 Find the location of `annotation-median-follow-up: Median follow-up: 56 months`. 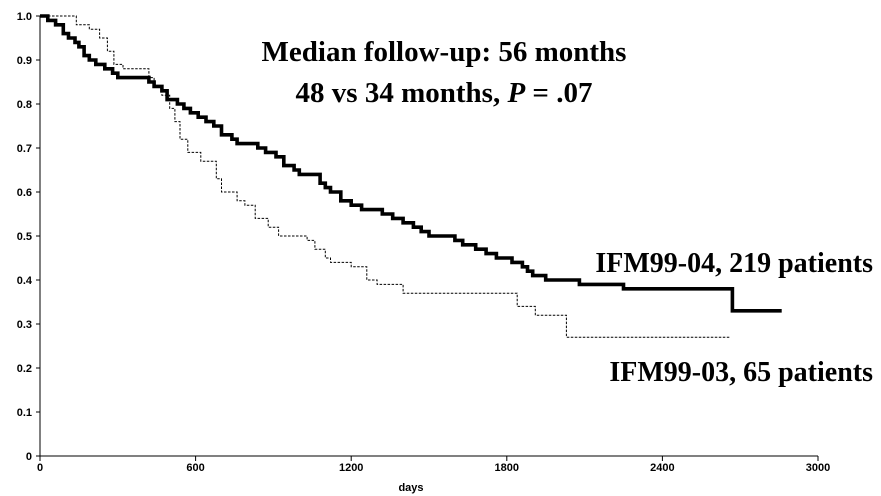

annotation-median-follow-up: Median follow-up: 56 months is located at coordinates (444, 52).